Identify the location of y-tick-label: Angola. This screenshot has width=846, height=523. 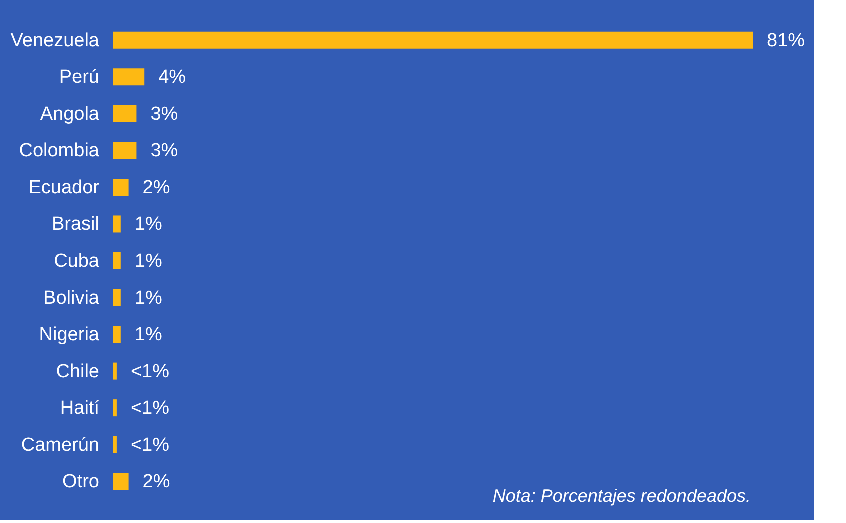
(70, 114).